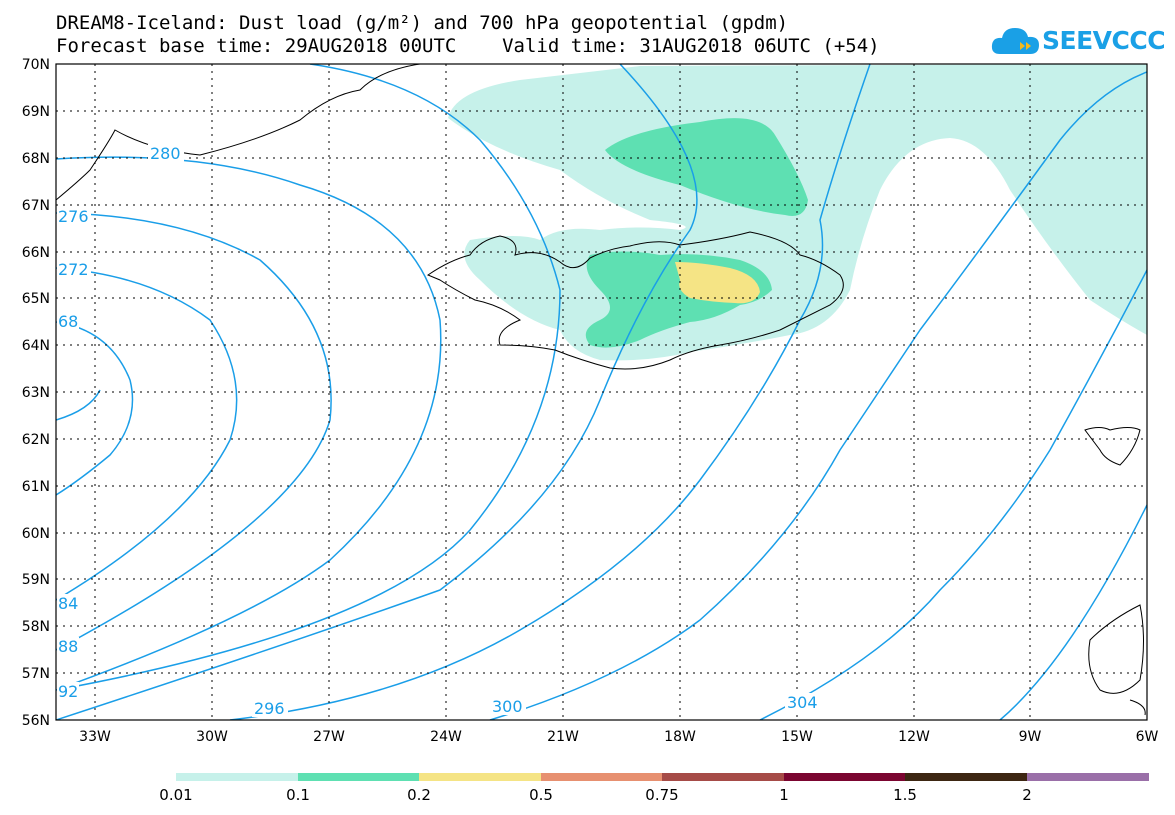 The height and width of the screenshot is (815, 1175). I want to click on contour-label: 272, so click(73, 269).